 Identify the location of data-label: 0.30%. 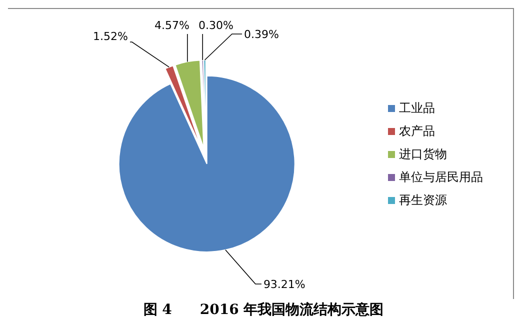
(216, 25).